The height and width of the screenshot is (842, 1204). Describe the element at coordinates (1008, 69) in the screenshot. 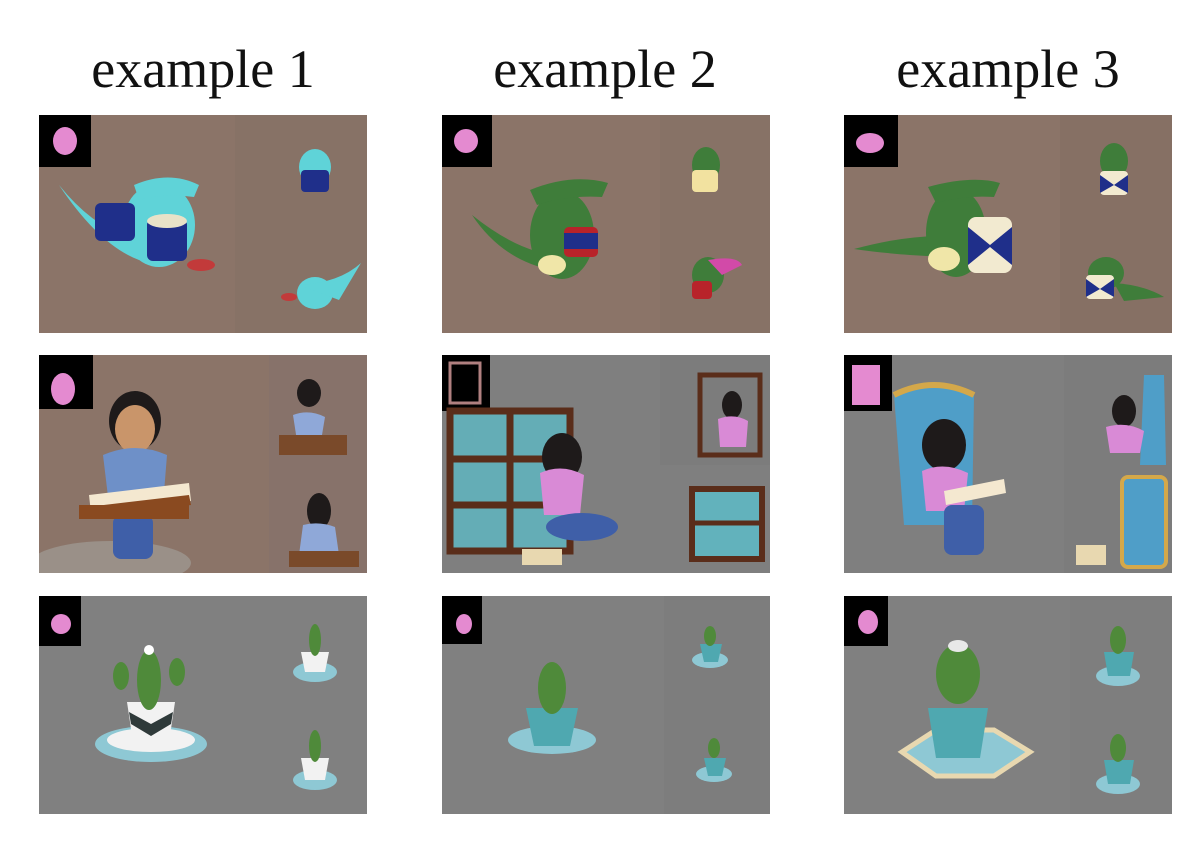

I see `column-title-3: example 3` at that location.